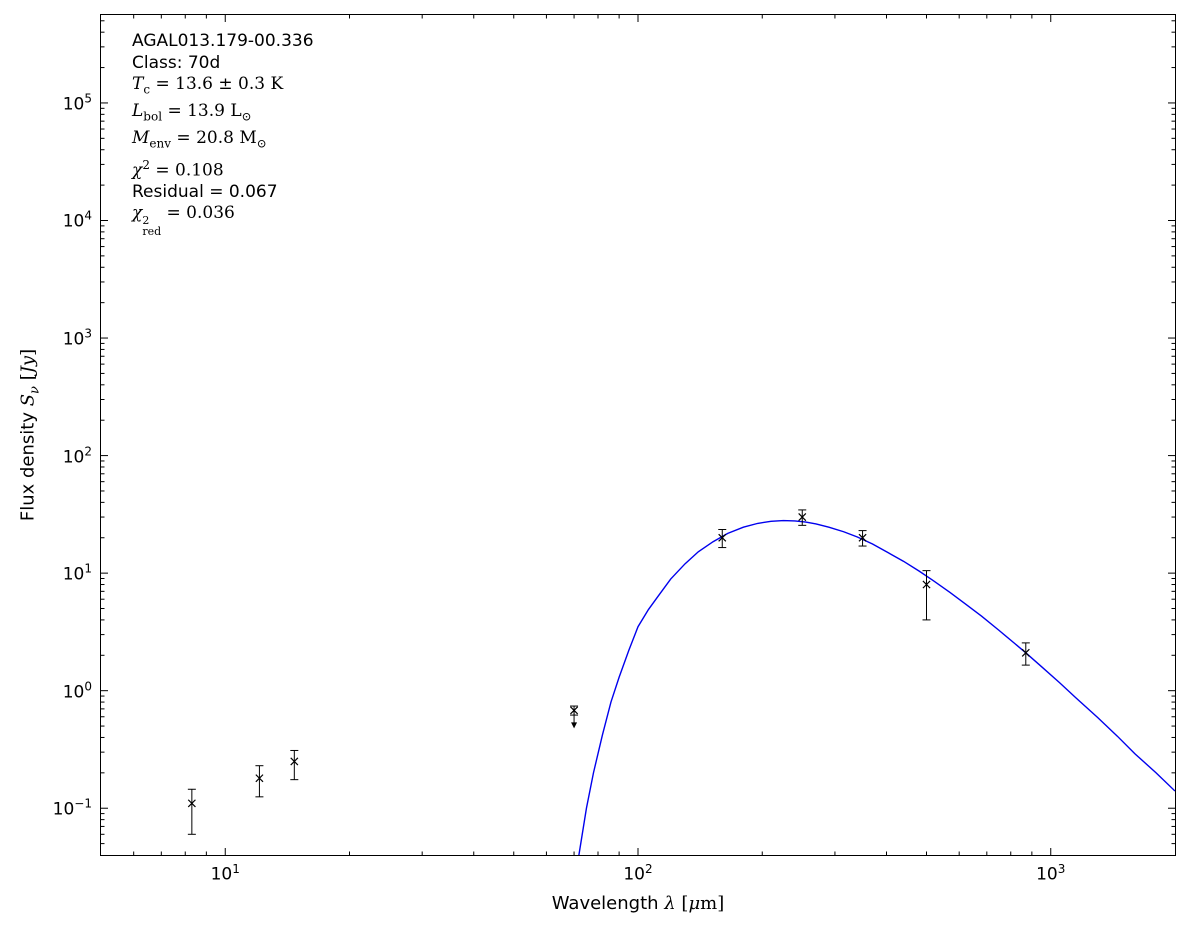  What do you see at coordinates (77, 455) in the screenshot?
I see `y-tick-label: 10²` at bounding box center [77, 455].